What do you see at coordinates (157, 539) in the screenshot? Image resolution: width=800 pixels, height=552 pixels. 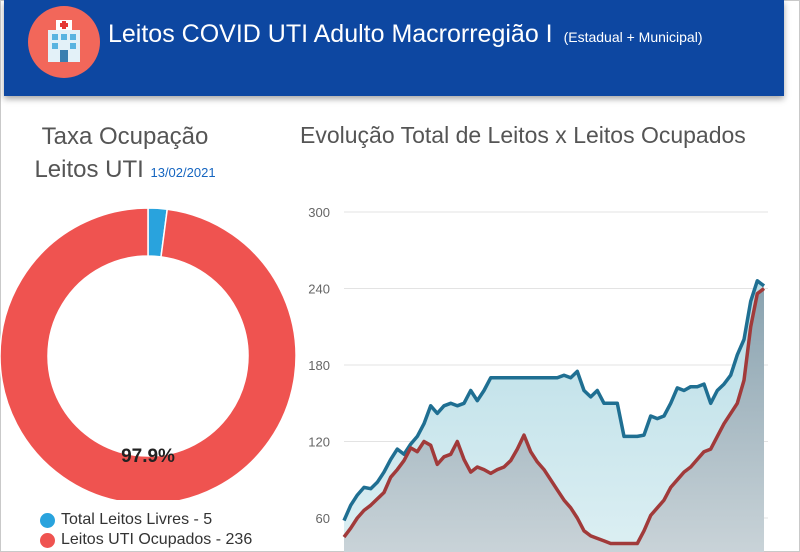 I see `legend-occupied-label: Leitos UTI Ocupados - 236` at bounding box center [157, 539].